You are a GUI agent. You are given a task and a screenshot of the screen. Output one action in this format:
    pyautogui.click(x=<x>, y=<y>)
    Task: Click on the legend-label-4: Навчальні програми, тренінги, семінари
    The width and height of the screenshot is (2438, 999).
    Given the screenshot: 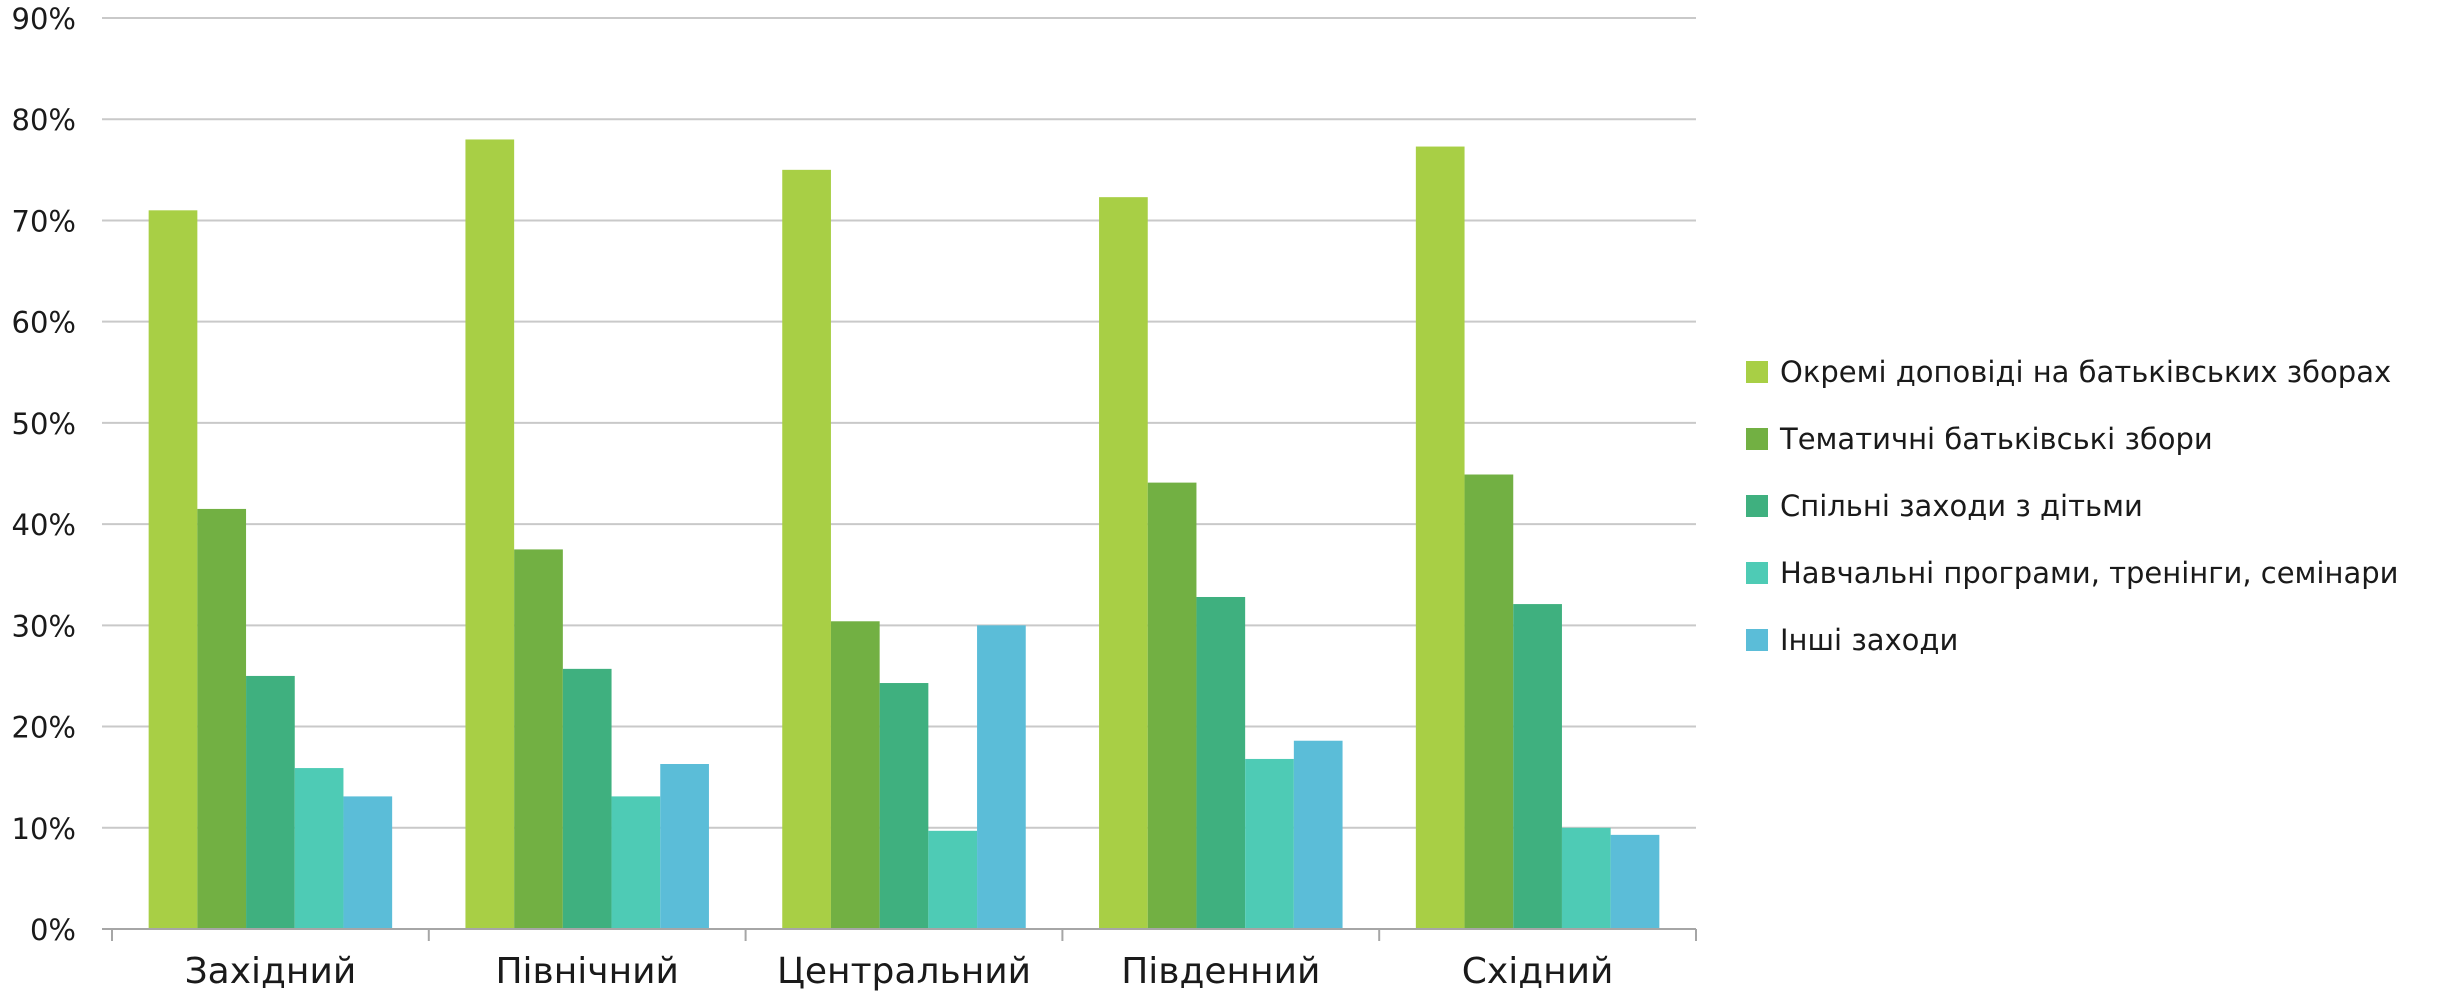 What is the action you would take?
    pyautogui.click(x=2089, y=573)
    